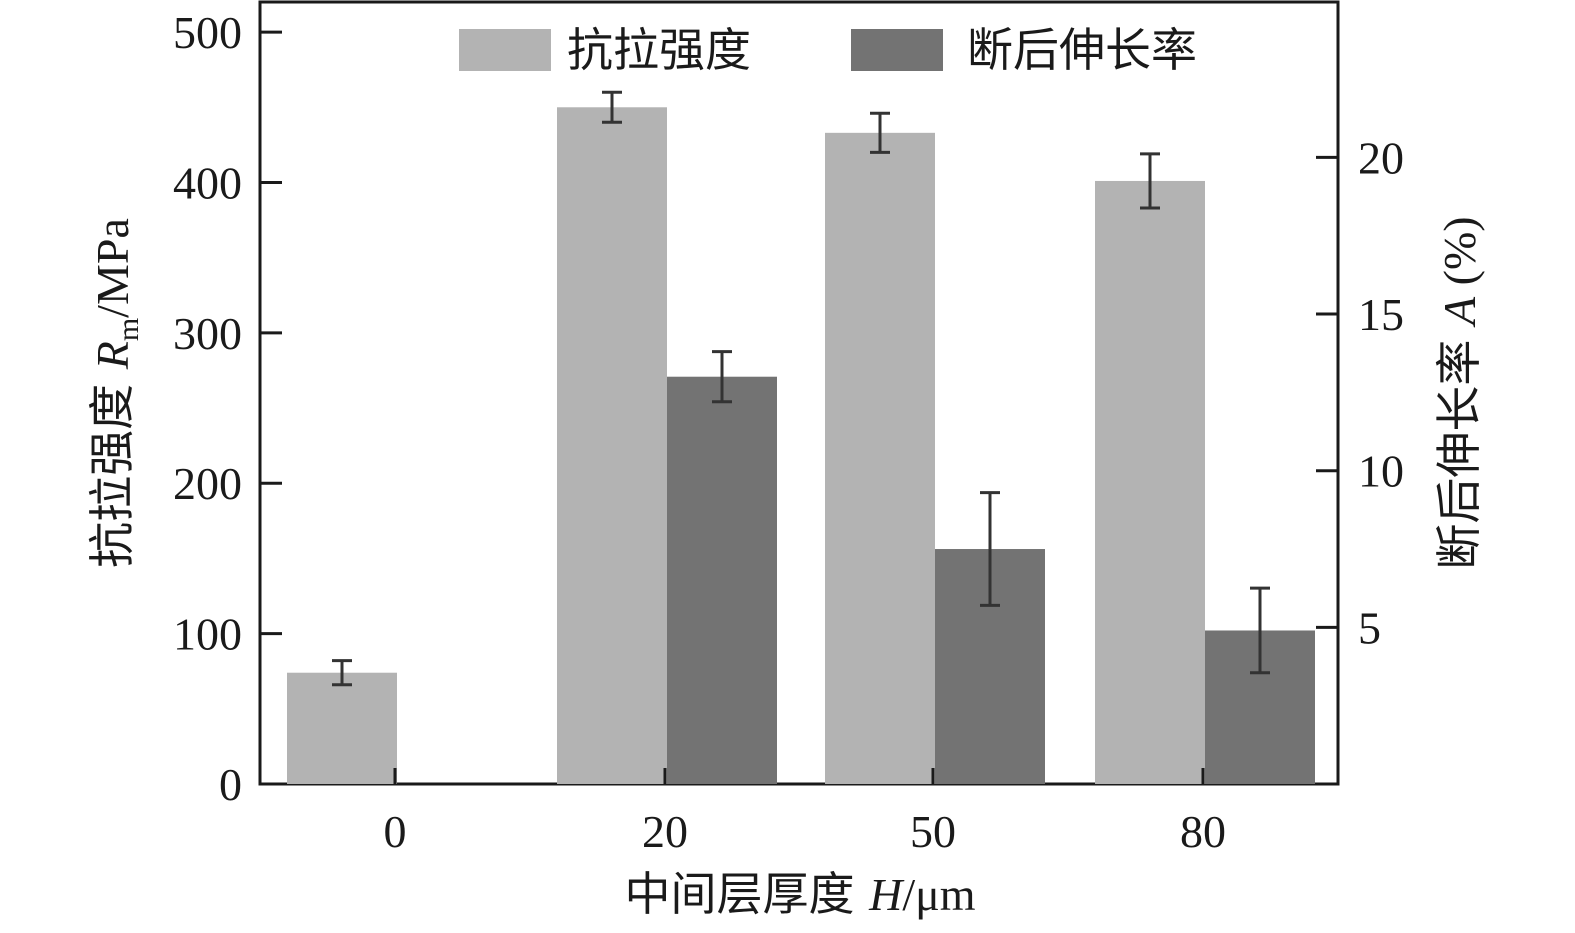  What do you see at coordinates (112, 468) in the screenshot?
I see `y-axis-left-title-main: 抗拉强度` at bounding box center [112, 468].